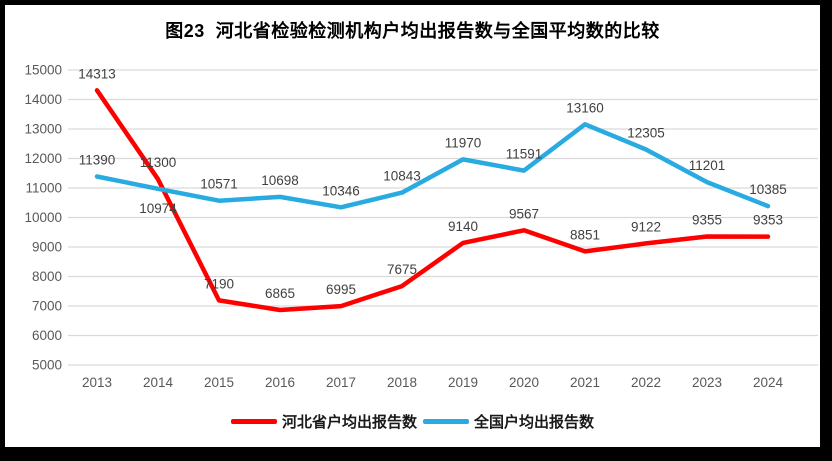 The height and width of the screenshot is (461, 832). What do you see at coordinates (97, 159) in the screenshot?
I see `data-label: 11390` at bounding box center [97, 159].